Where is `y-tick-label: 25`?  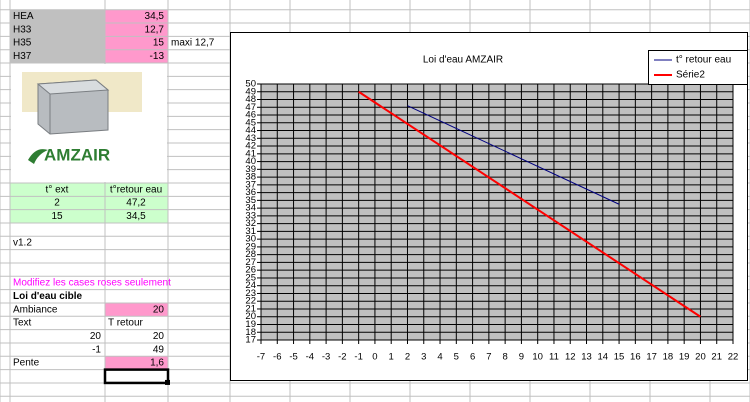 y-tick-label: 25 is located at coordinates (250, 277).